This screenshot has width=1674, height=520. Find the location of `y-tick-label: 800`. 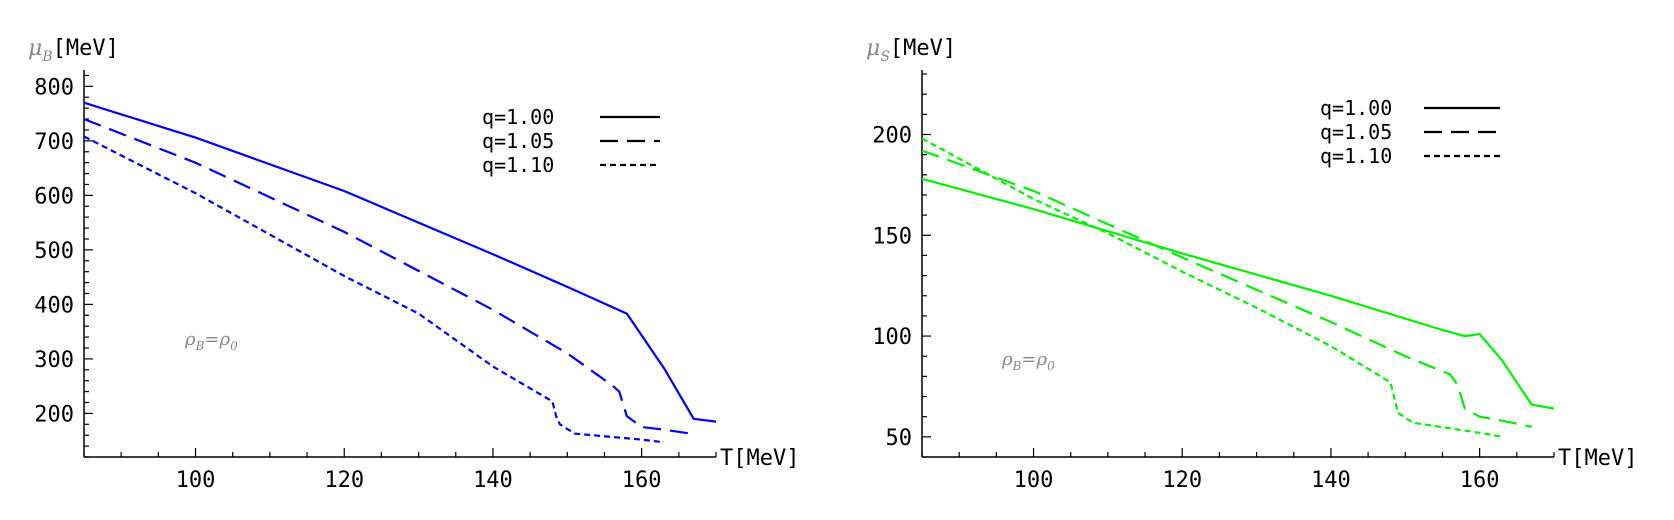

y-tick-label: 800 is located at coordinates (54, 87).